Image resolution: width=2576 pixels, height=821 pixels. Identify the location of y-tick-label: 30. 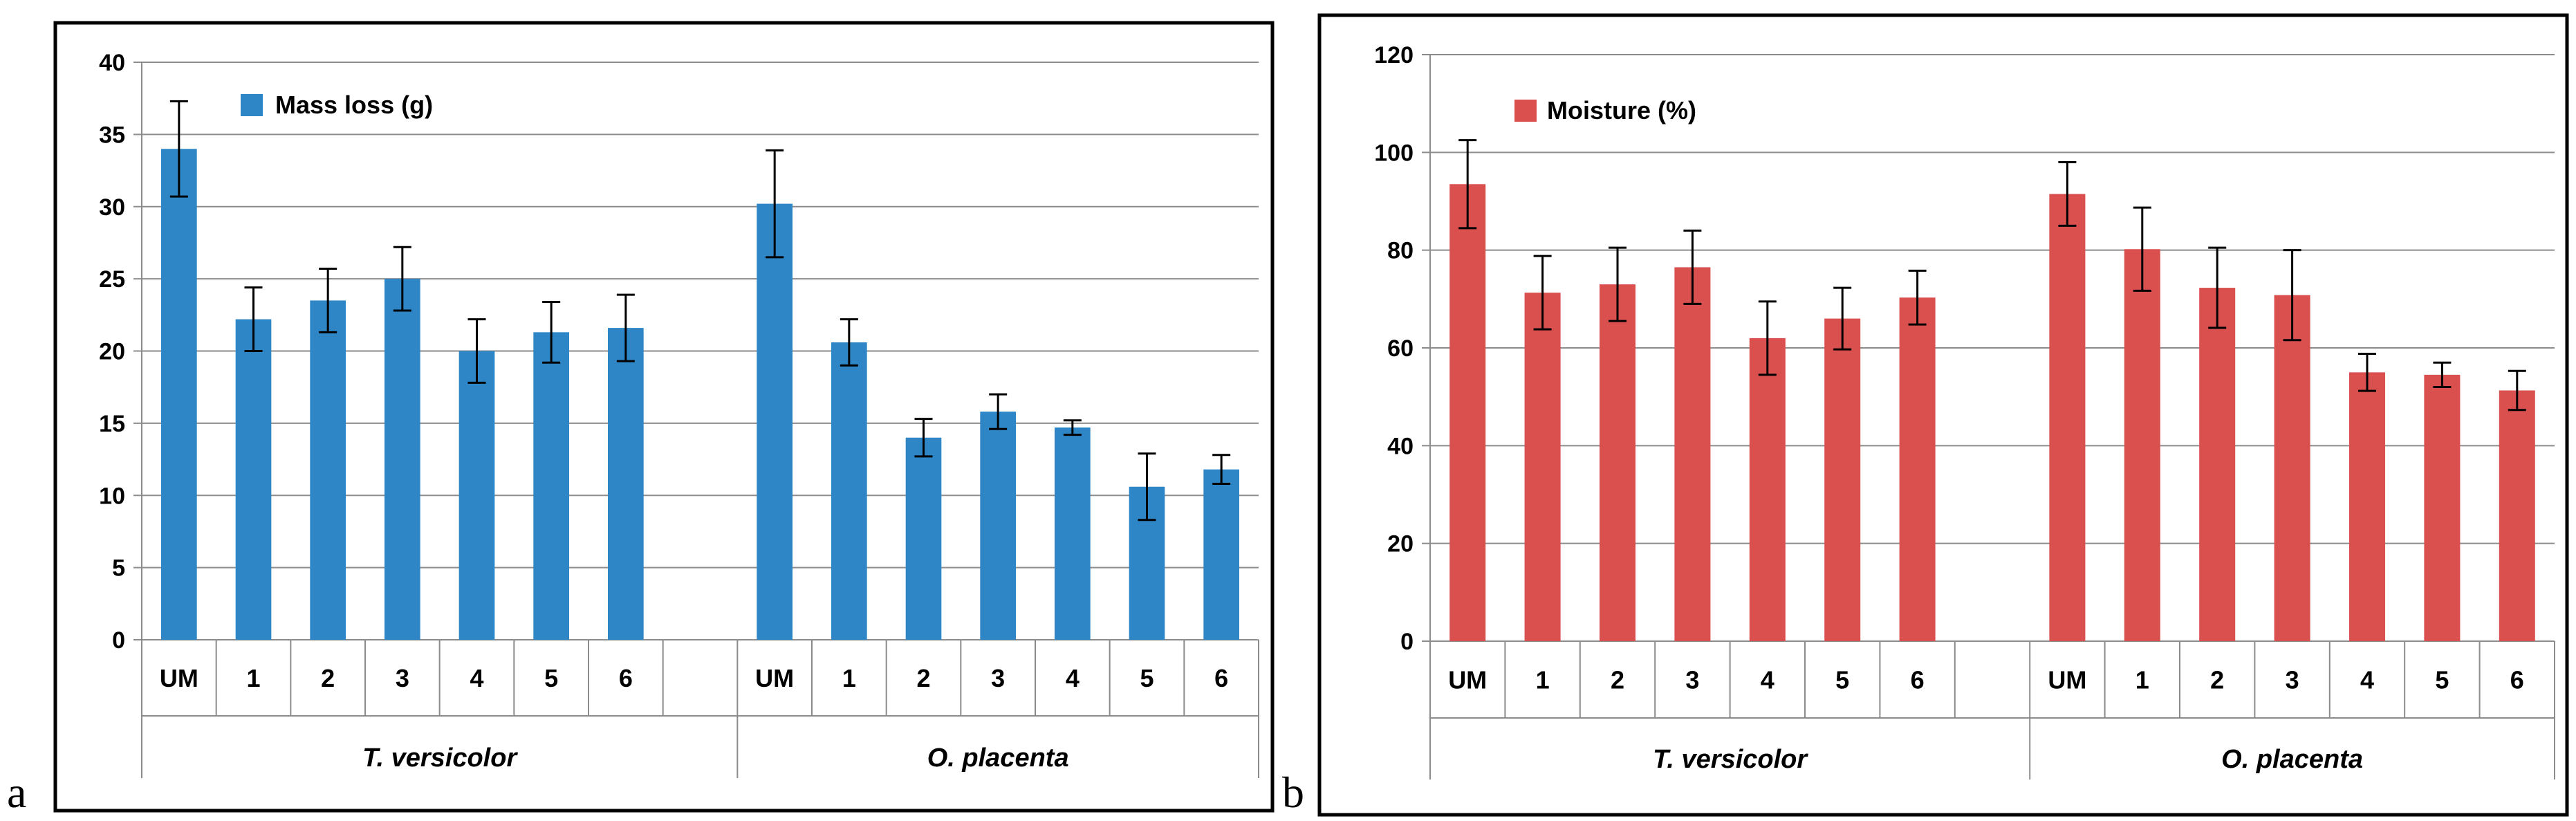
(112, 207).